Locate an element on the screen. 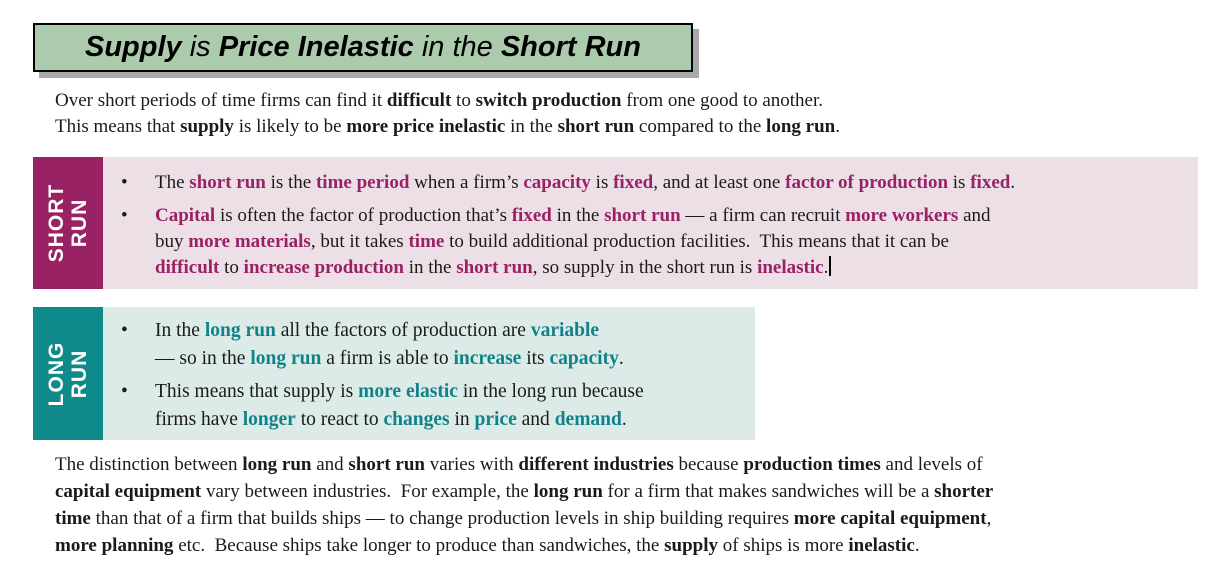  text-segment: changes is located at coordinates (416, 419).